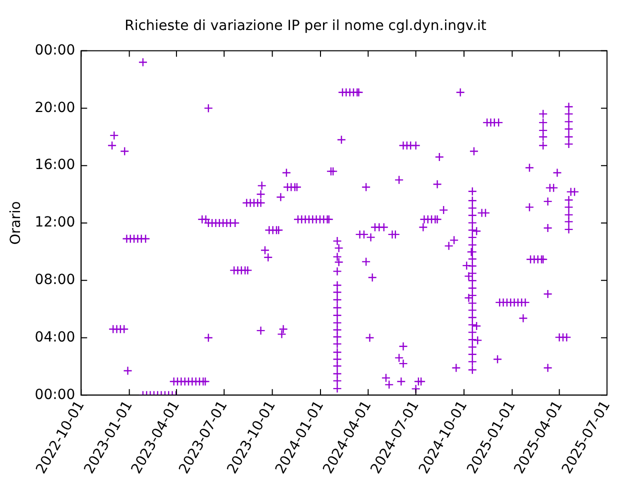 This screenshot has height=480, width=640. Describe the element at coordinates (55, 222) in the screenshot. I see `y-tick-label: 12:00` at that location.